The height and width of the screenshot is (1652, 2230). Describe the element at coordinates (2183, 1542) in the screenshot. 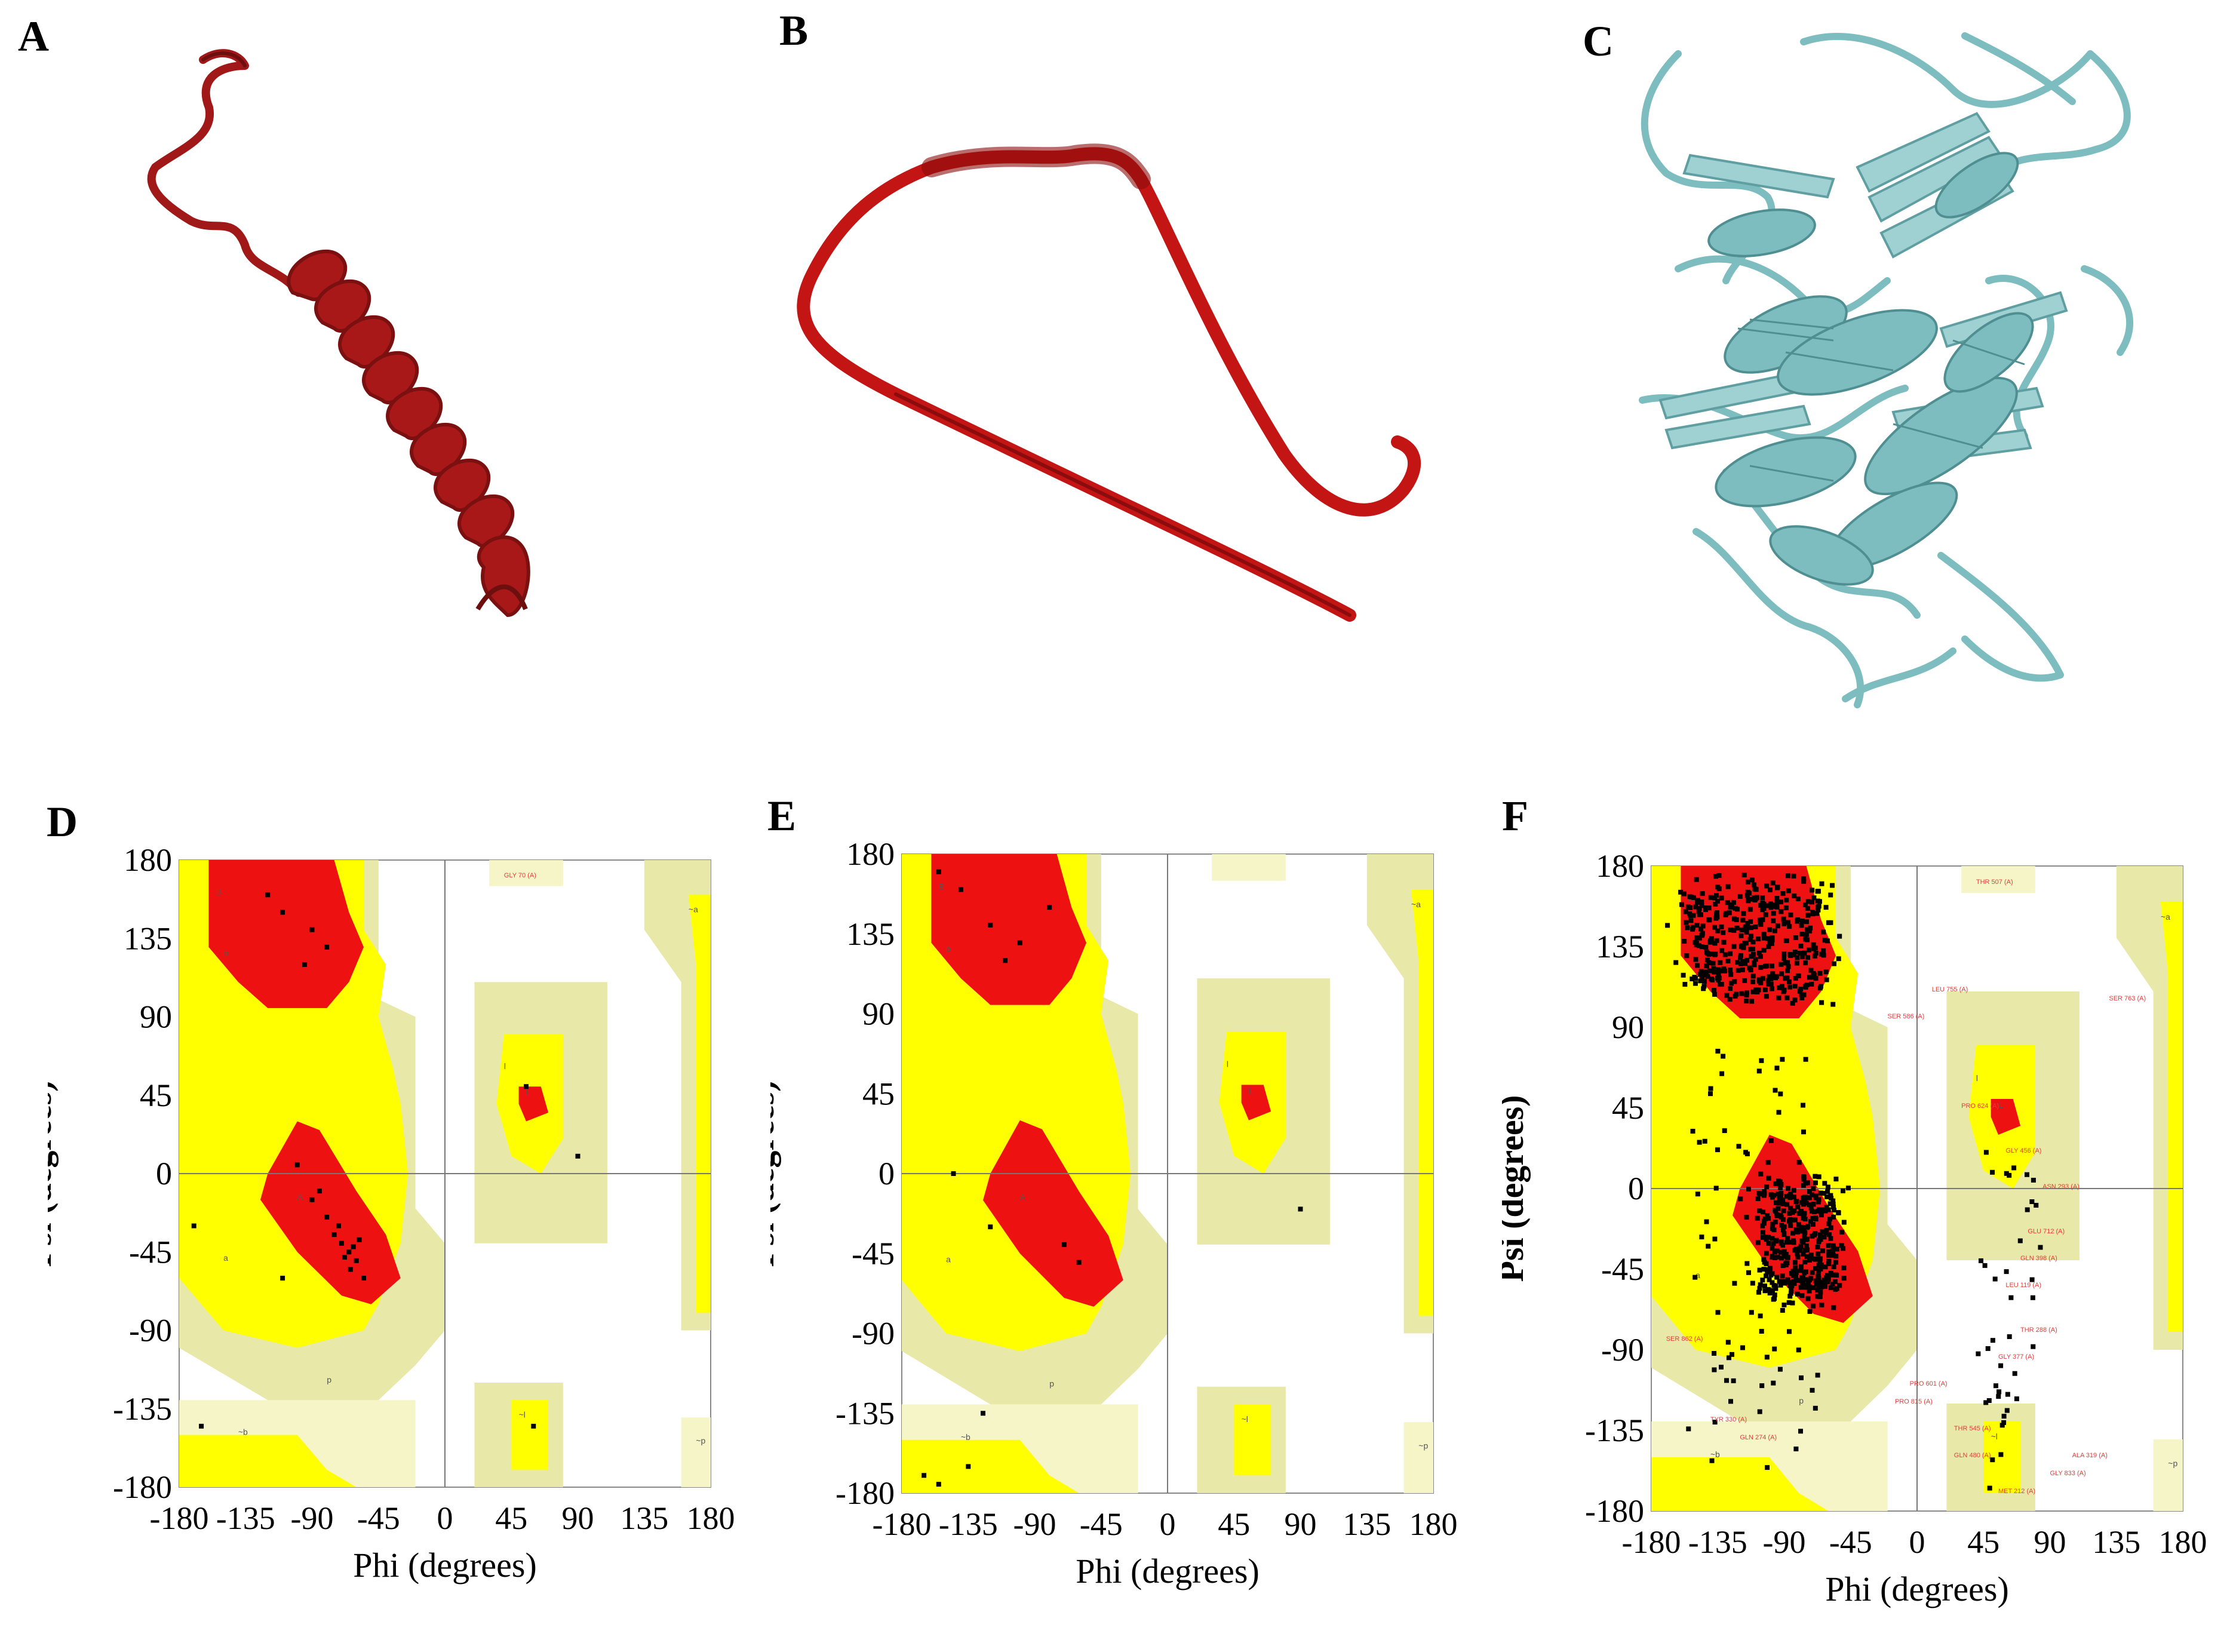

I see `x-tick-label: 180` at that location.